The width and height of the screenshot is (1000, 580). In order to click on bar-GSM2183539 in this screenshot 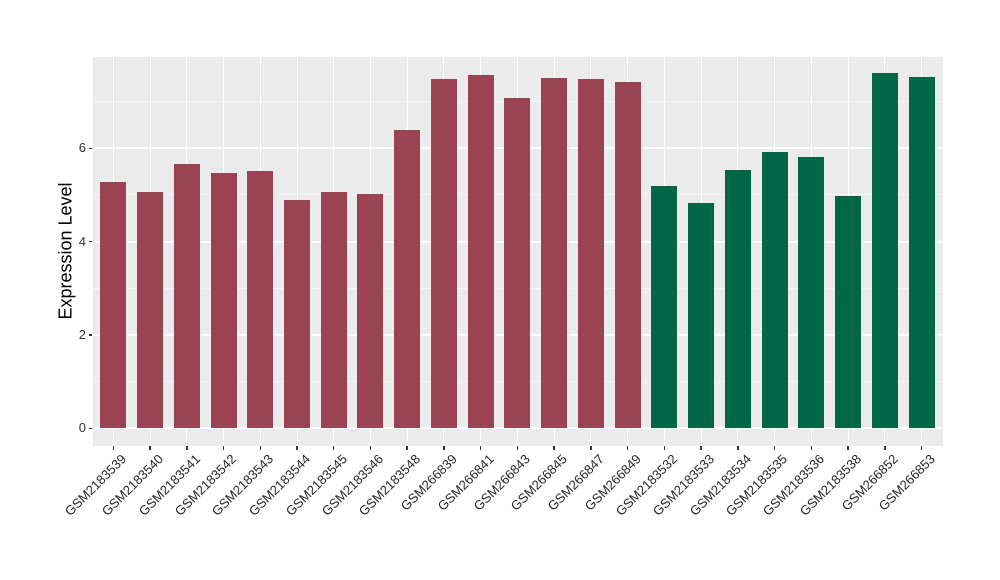, I will do `click(113, 305)`.